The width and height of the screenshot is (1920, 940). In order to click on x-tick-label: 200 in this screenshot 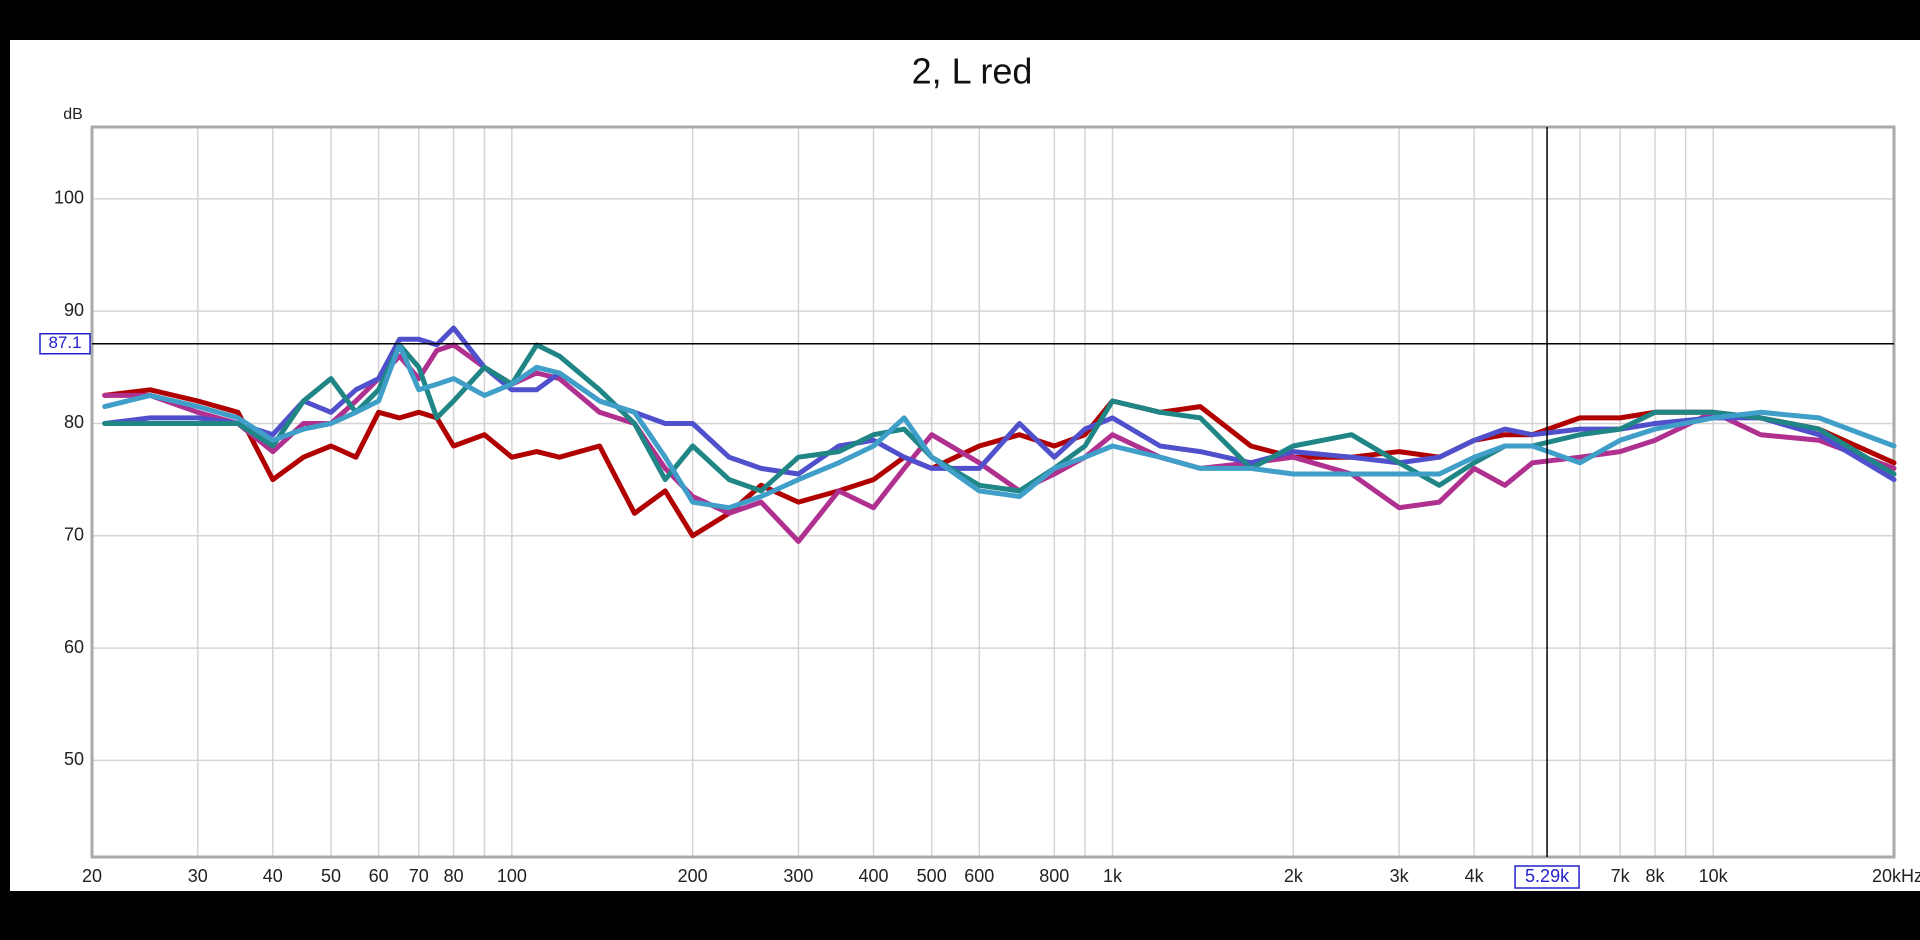, I will do `click(693, 876)`.